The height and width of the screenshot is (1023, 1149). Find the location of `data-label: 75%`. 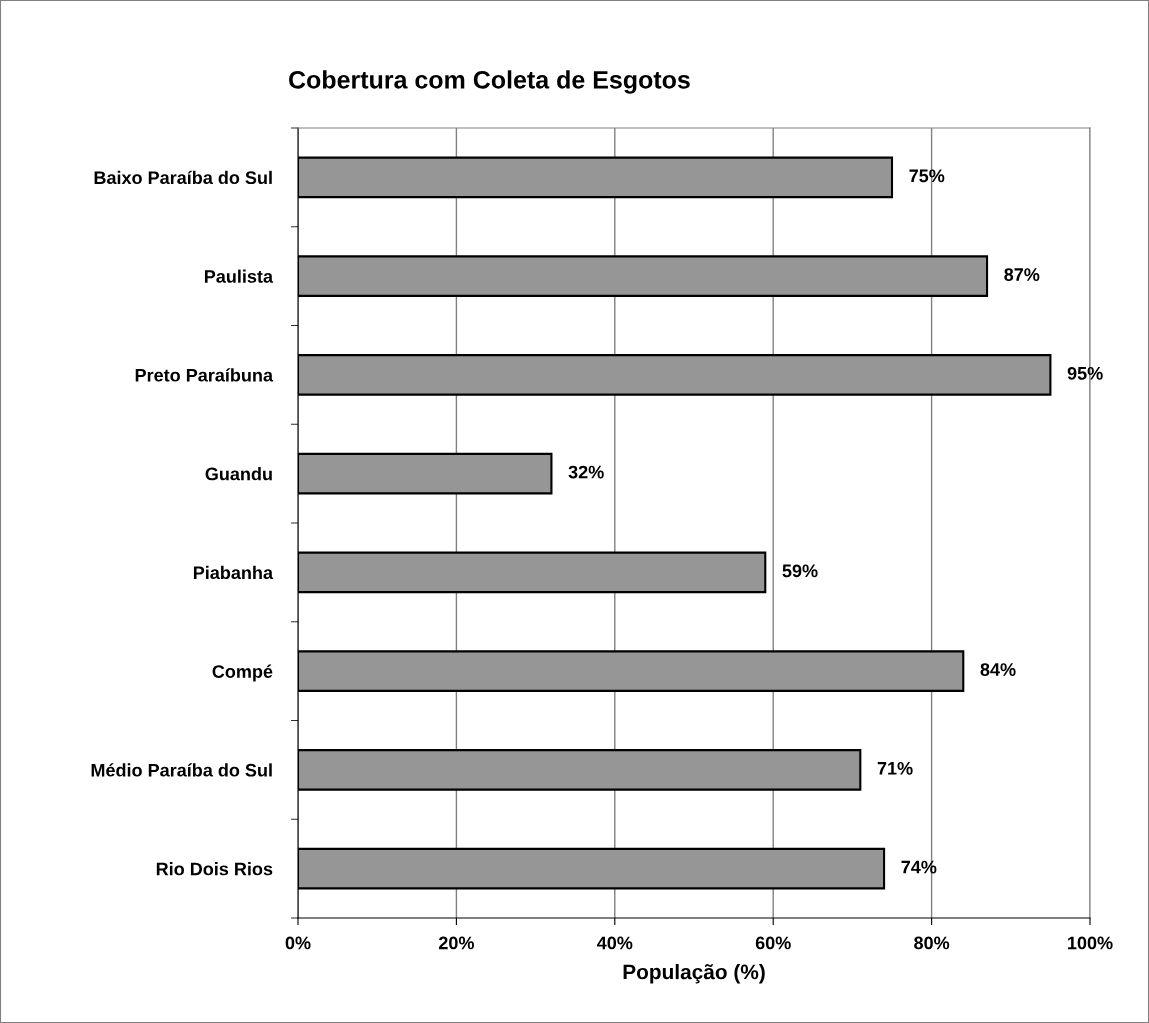

data-label: 75% is located at coordinates (927, 176).